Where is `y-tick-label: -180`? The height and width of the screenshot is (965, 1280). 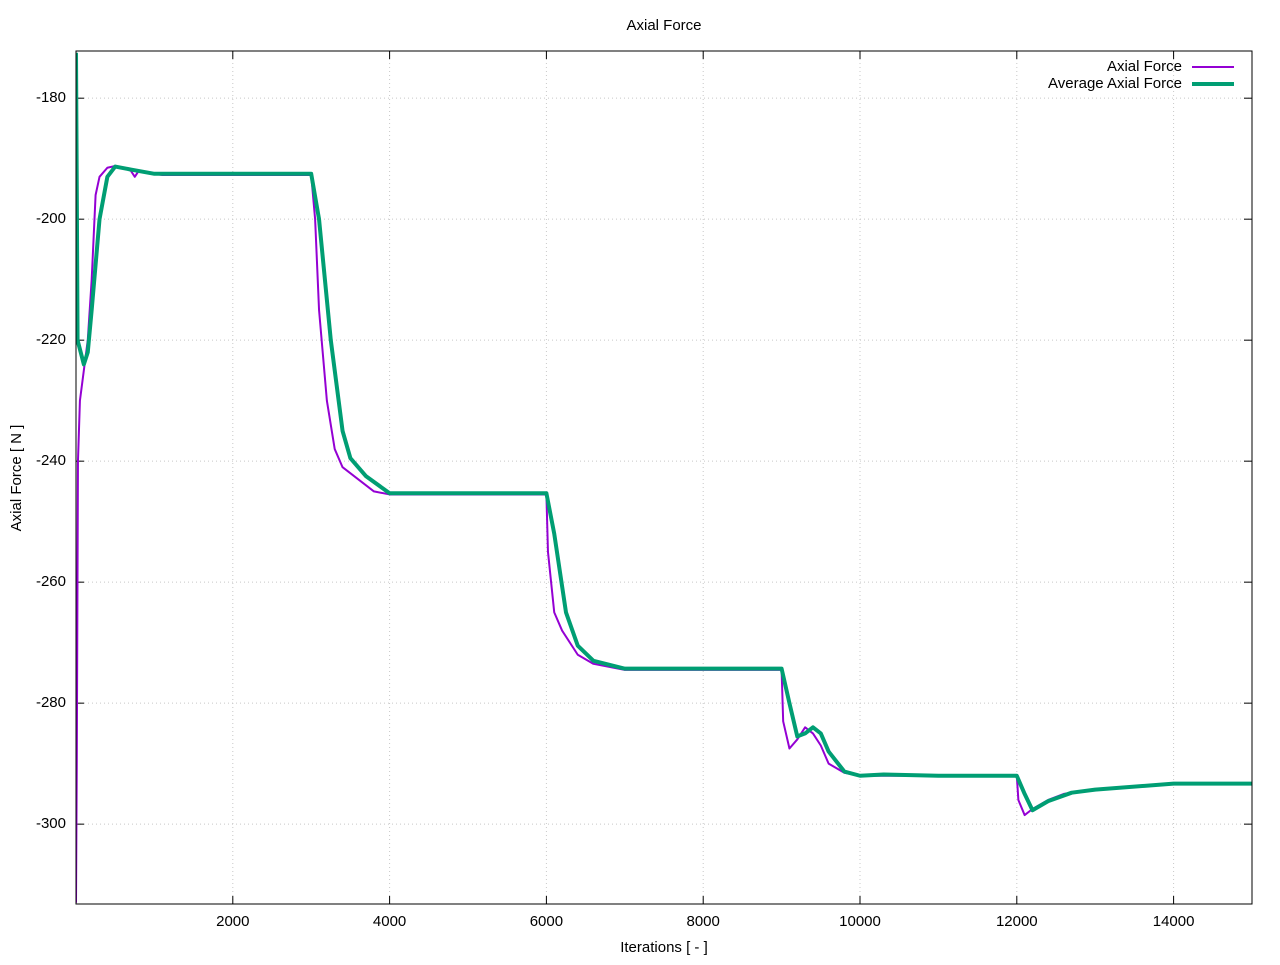 y-tick-label: -180 is located at coordinates (51, 97).